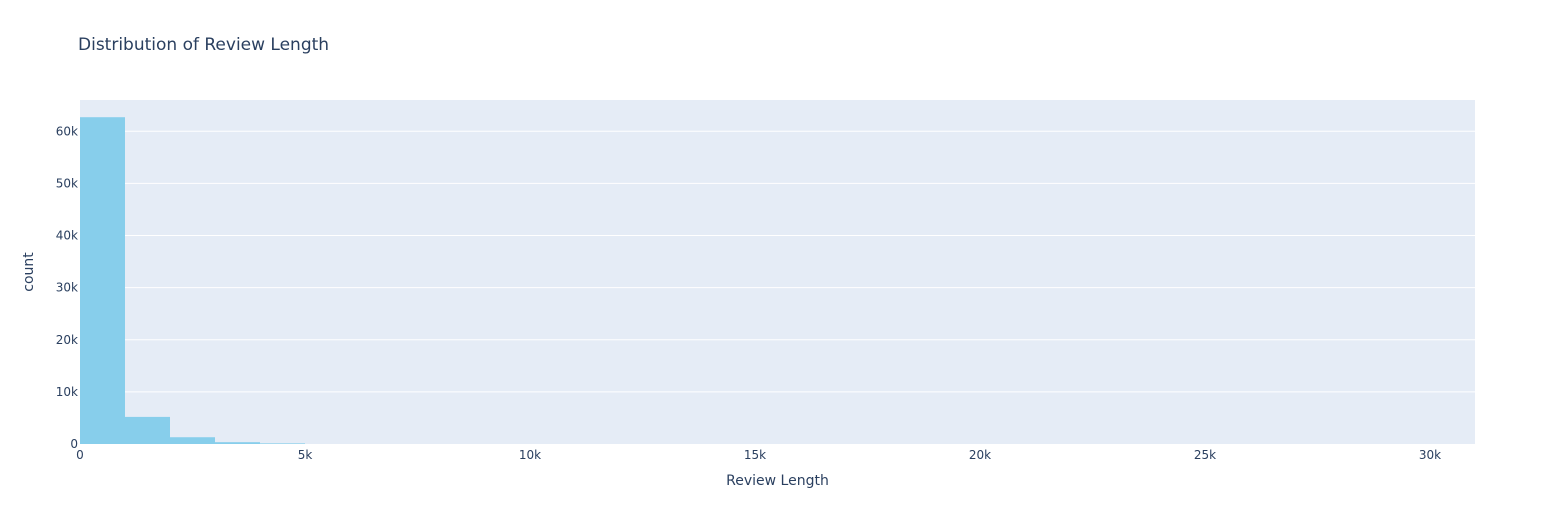  What do you see at coordinates (67, 340) in the screenshot?
I see `y-tick-label: 20k` at bounding box center [67, 340].